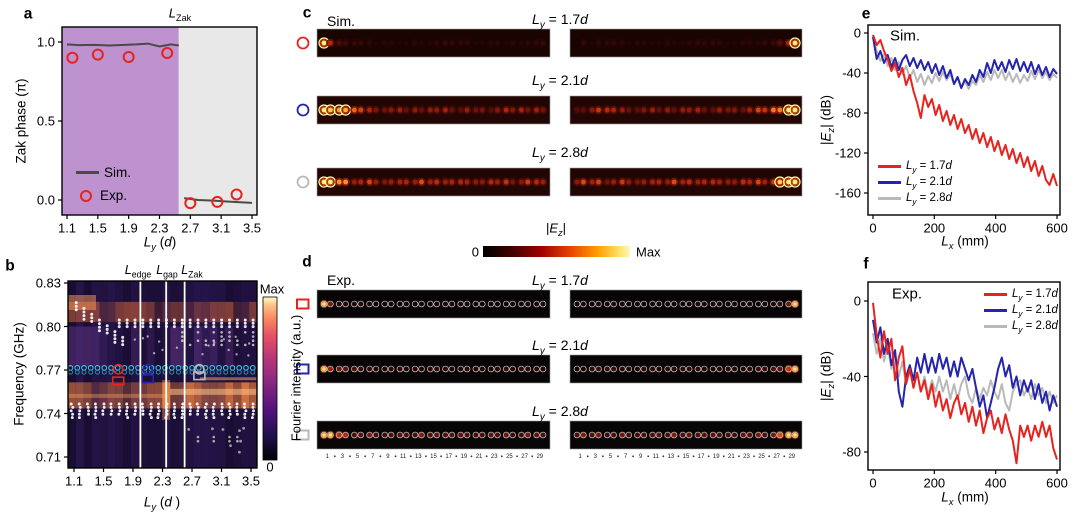 This screenshot has height=518, width=1080. Describe the element at coordinates (995, 295) in the screenshot. I see `red-line-sample` at that location.